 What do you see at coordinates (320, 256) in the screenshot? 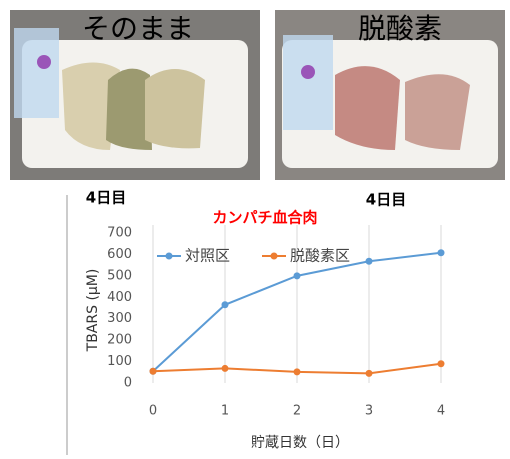
I see `legend-label: 脱酸素区` at bounding box center [320, 256].